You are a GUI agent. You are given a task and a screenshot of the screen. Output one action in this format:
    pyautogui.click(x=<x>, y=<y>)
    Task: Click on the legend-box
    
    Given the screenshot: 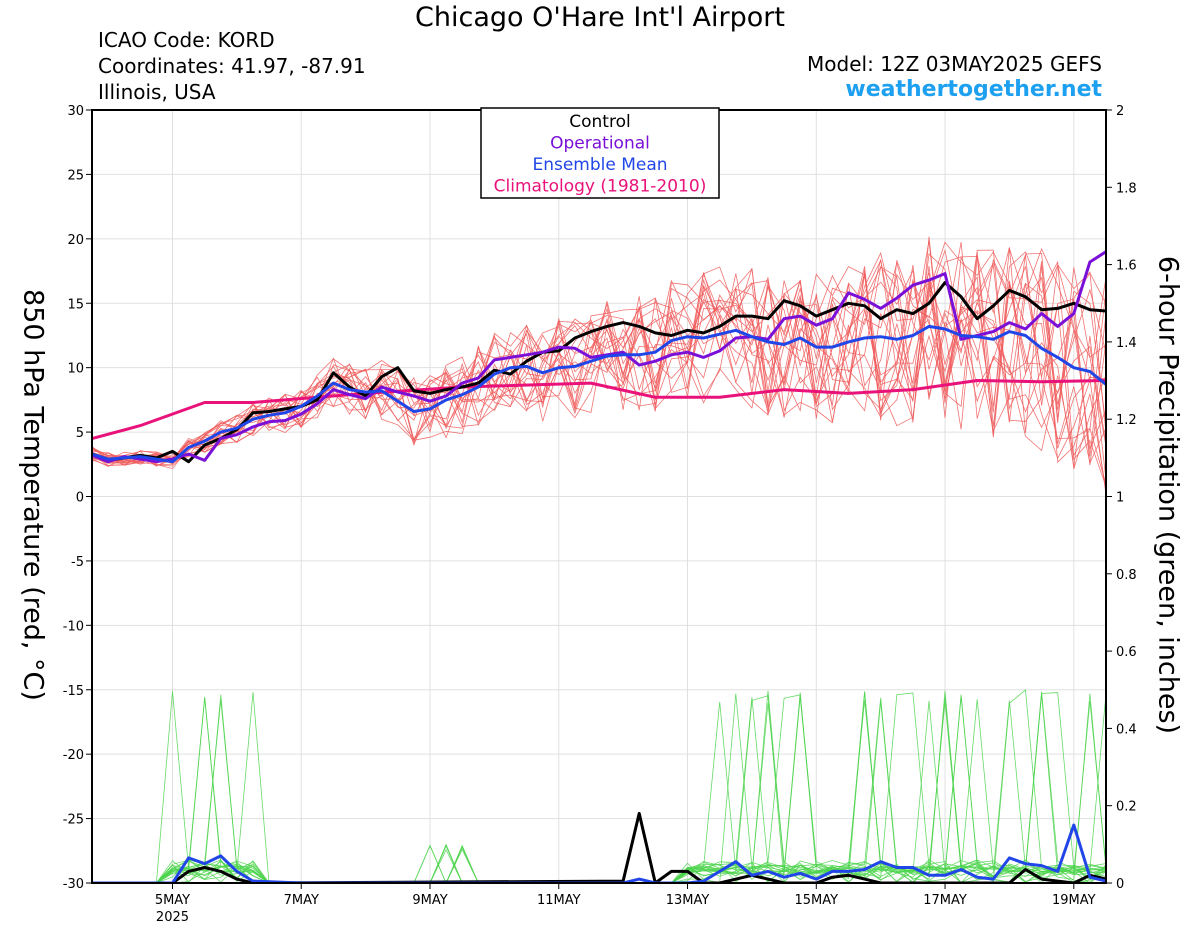 What is the action you would take?
    pyautogui.click(x=600, y=153)
    